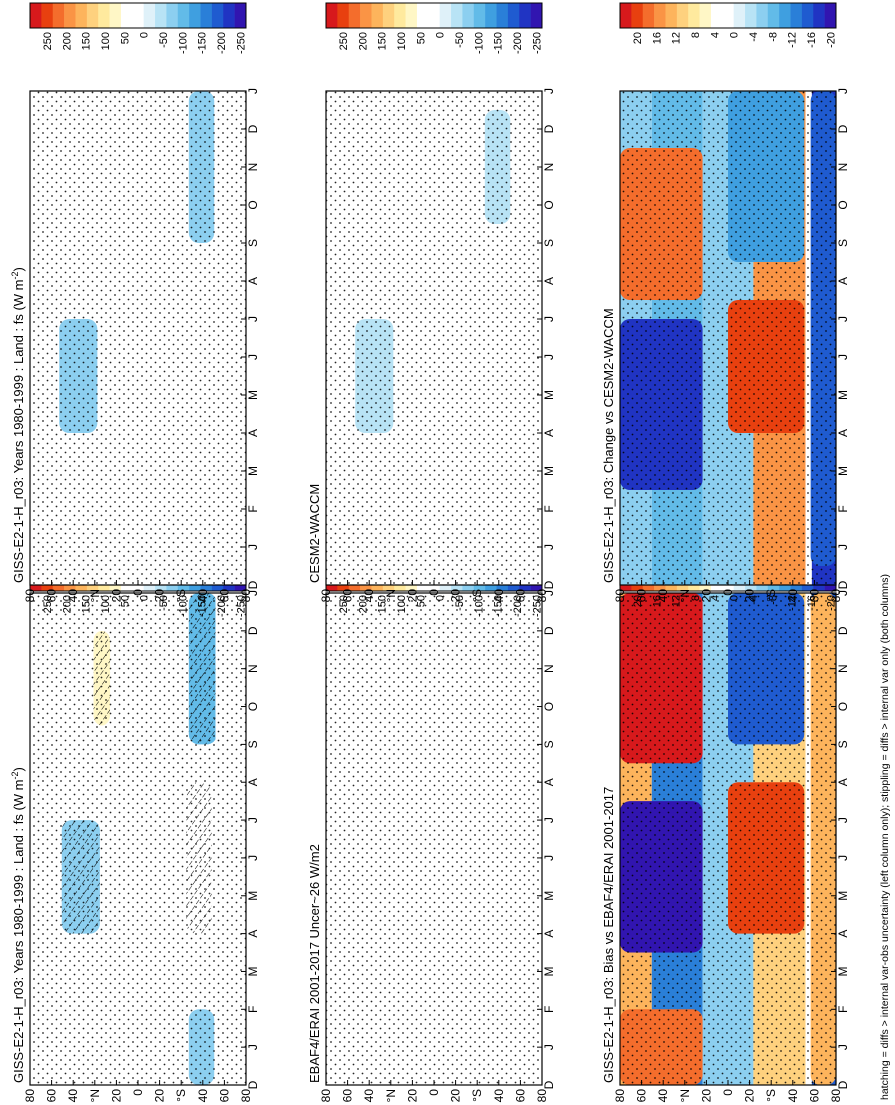 The width and height of the screenshot is (895, 1105). I want to click on title-superscript: -2, so click(15, 776).